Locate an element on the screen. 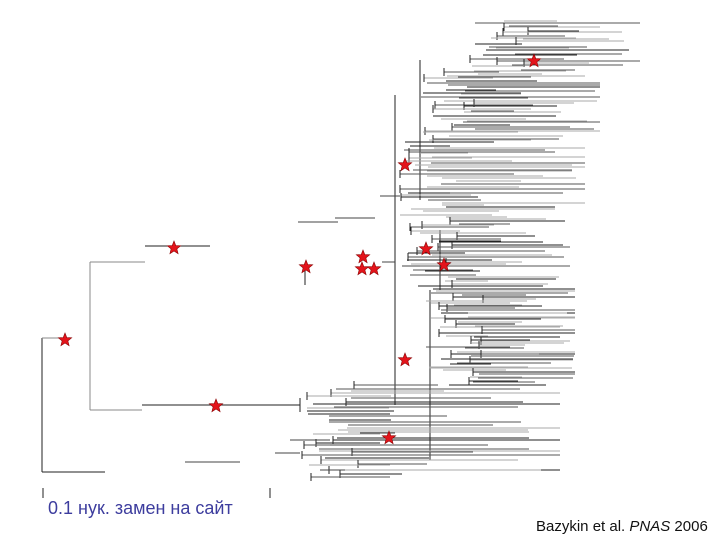 The image size is (720, 540). scale-bar-label: 0.1 нук. замен на сайт is located at coordinates (140, 508).